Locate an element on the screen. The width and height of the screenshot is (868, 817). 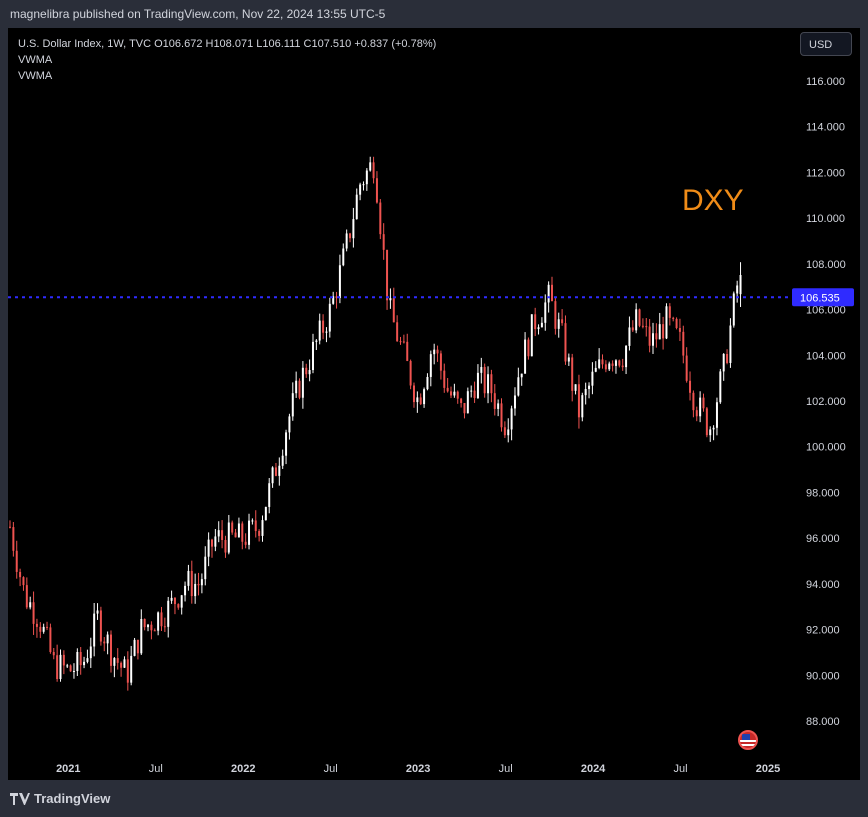
y-tick-label: 98.000 is located at coordinates (823, 493).